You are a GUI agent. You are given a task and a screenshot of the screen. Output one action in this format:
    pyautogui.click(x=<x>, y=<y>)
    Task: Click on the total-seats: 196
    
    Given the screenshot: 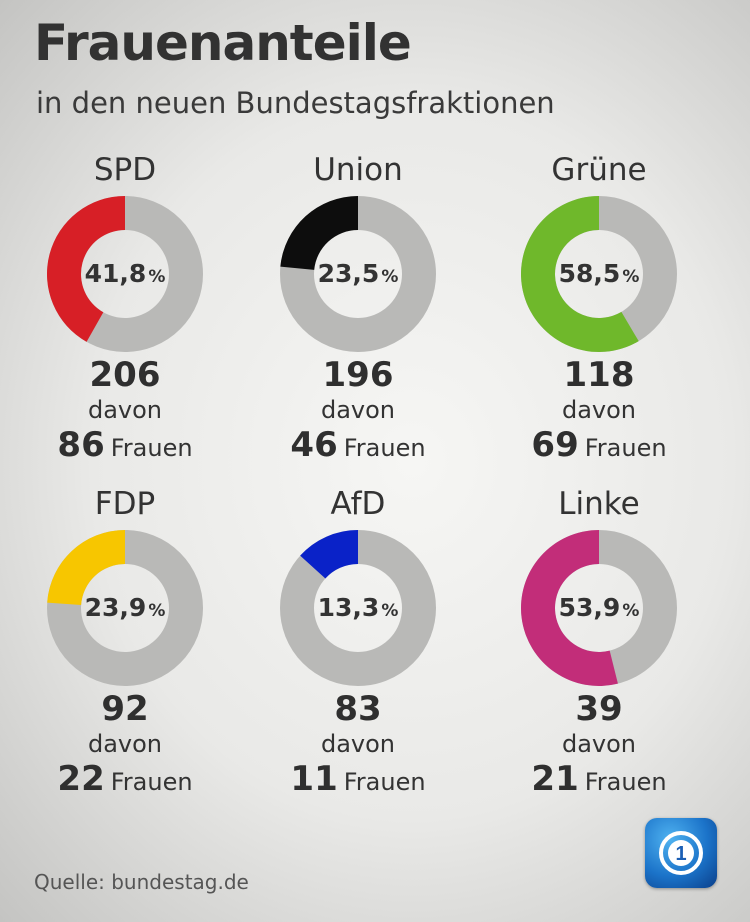 What is the action you would take?
    pyautogui.click(x=358, y=375)
    